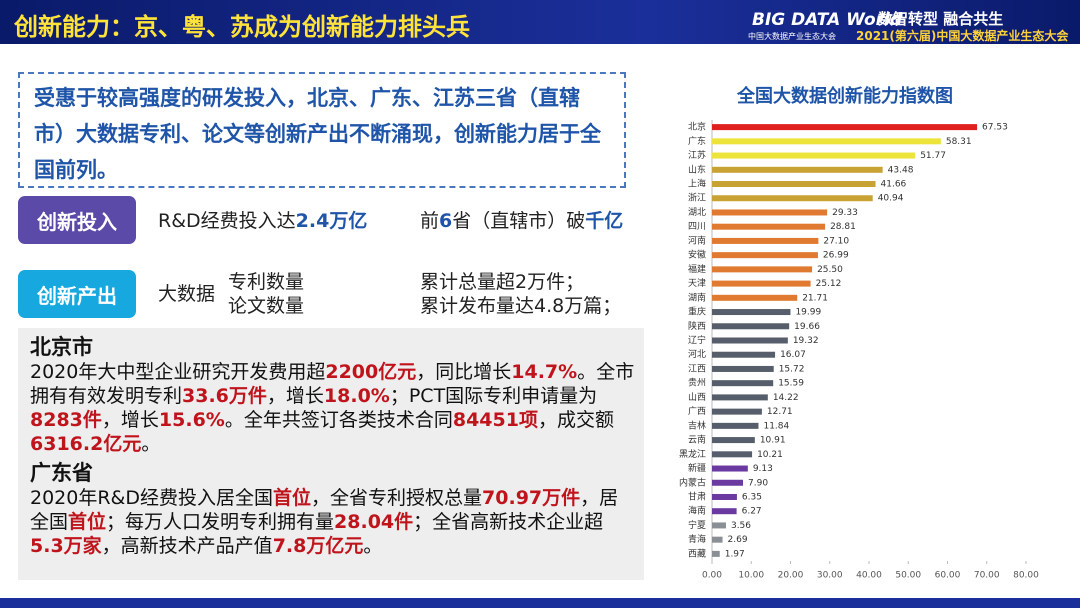  Describe the element at coordinates (751, 576) in the screenshot. I see `x-tick-label: 10.00` at that location.